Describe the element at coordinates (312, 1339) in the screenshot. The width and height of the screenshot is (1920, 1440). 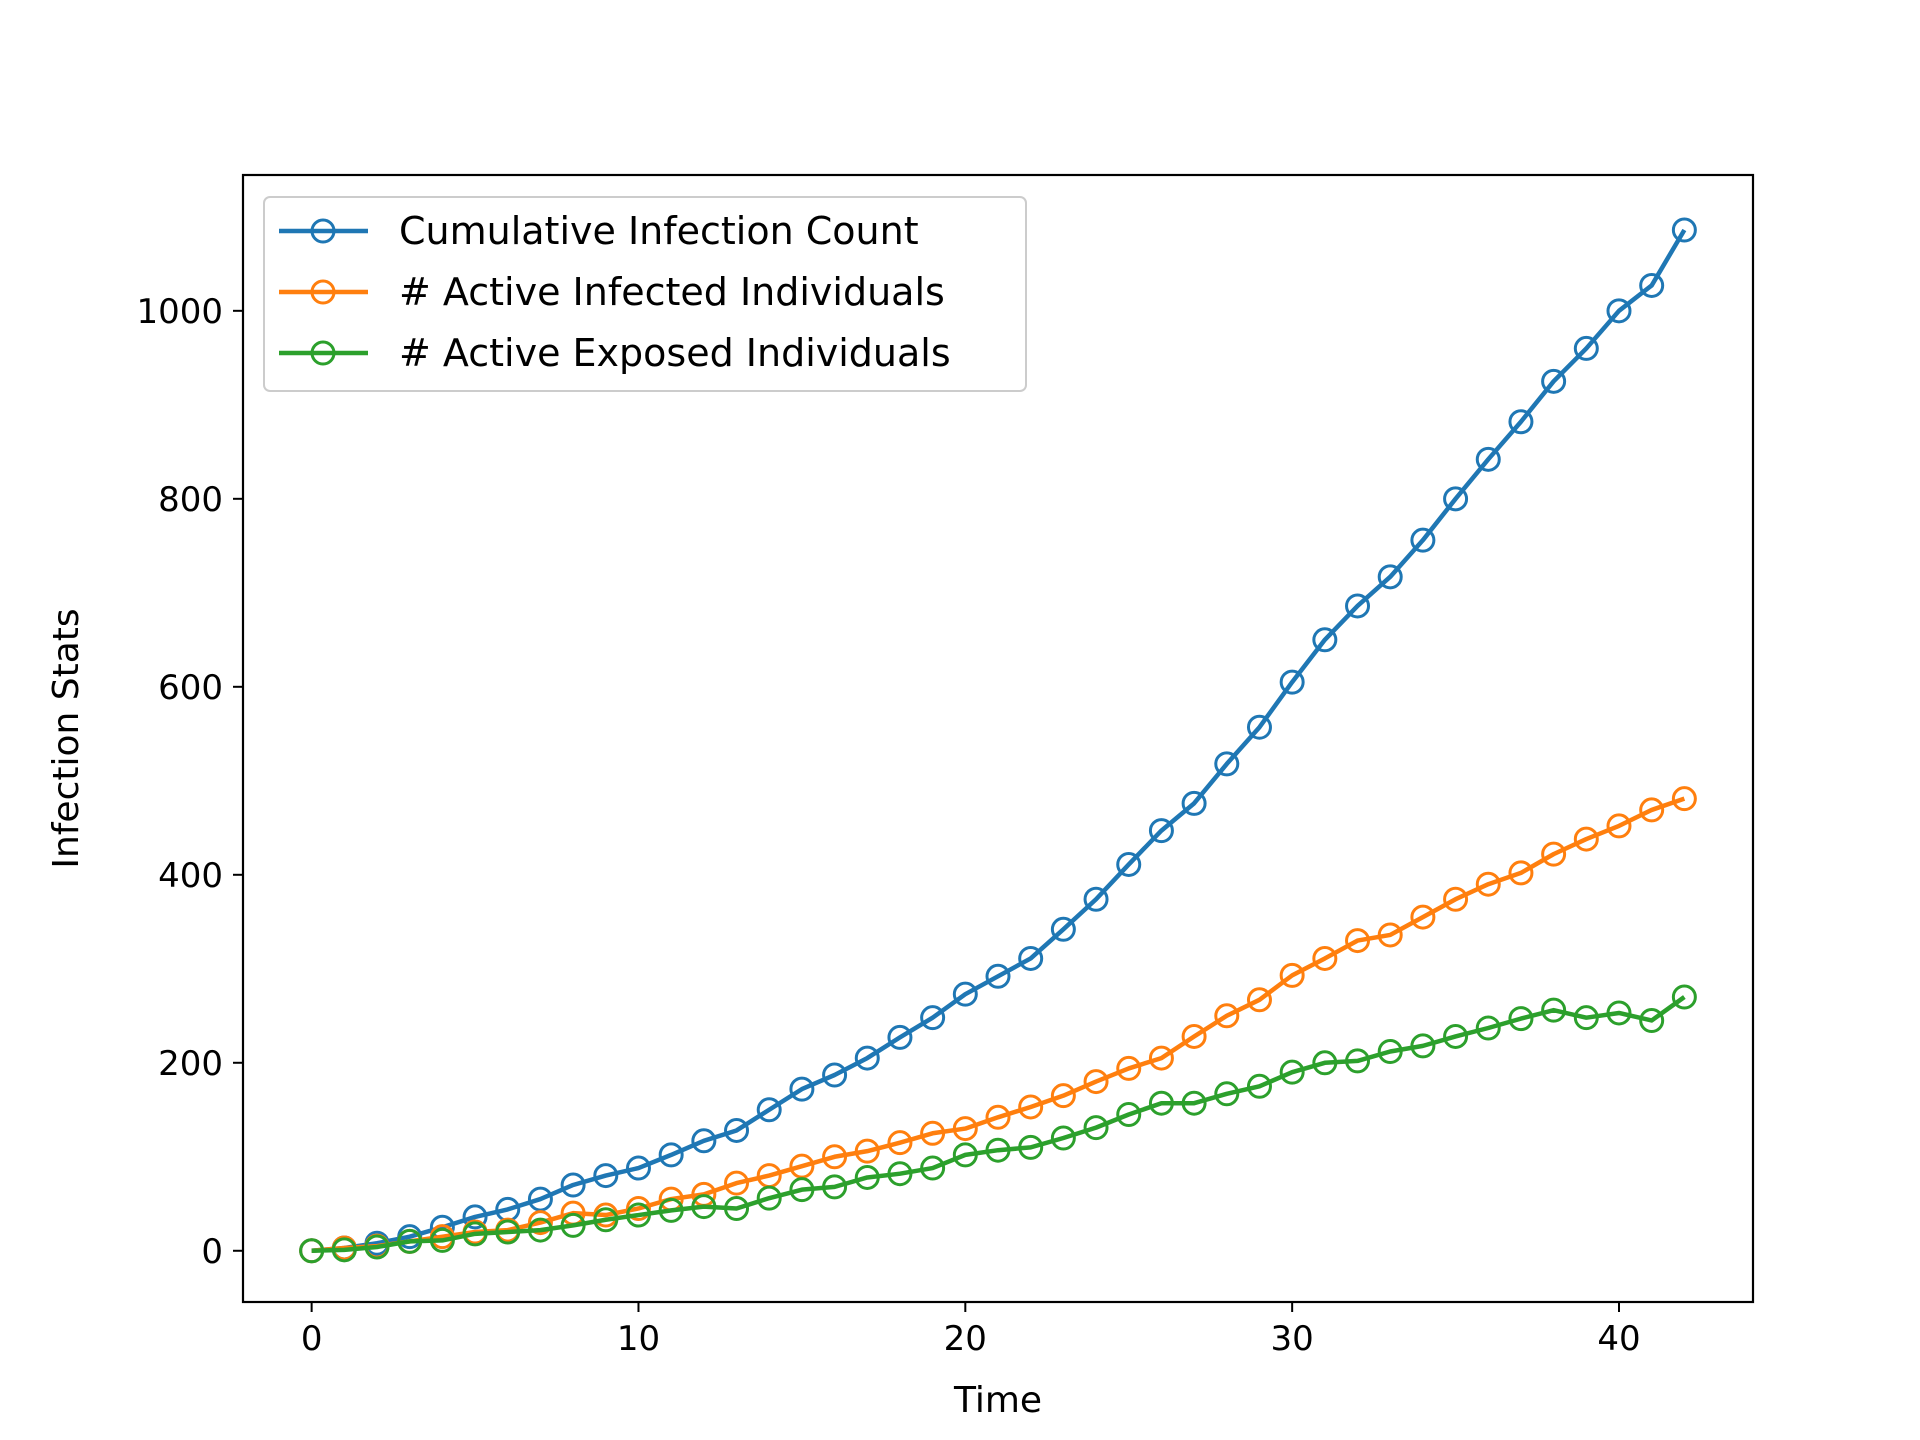
I see `x-tick-label: 0` at that location.